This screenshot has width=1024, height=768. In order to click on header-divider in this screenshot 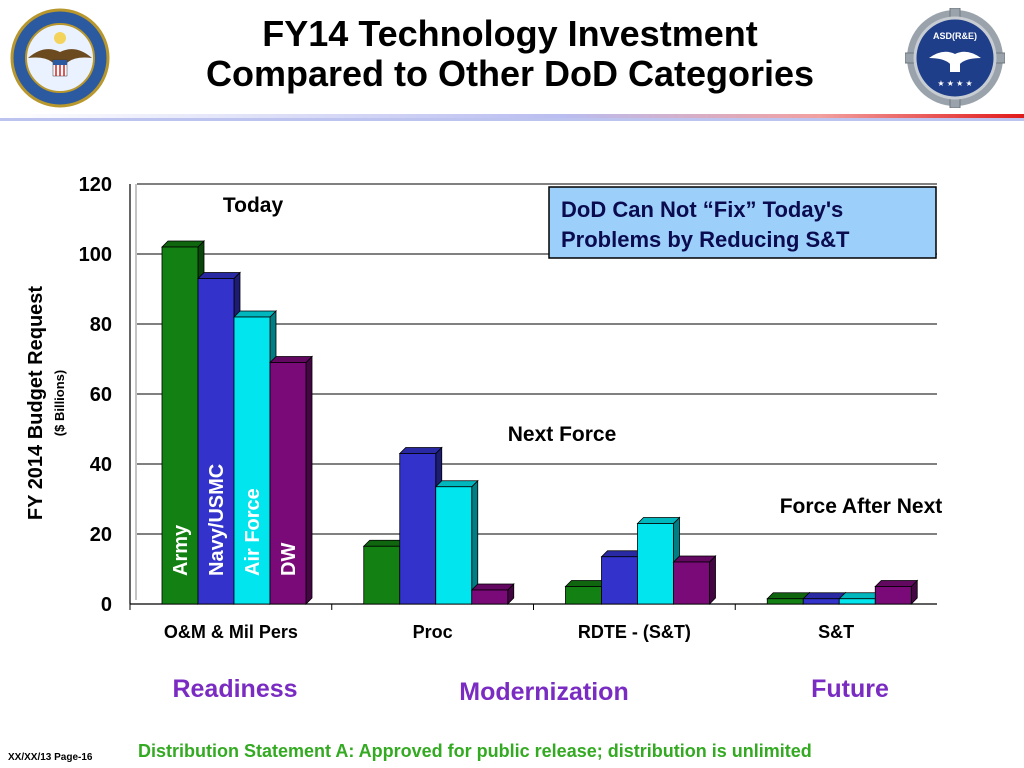, I will do `click(512, 117)`.